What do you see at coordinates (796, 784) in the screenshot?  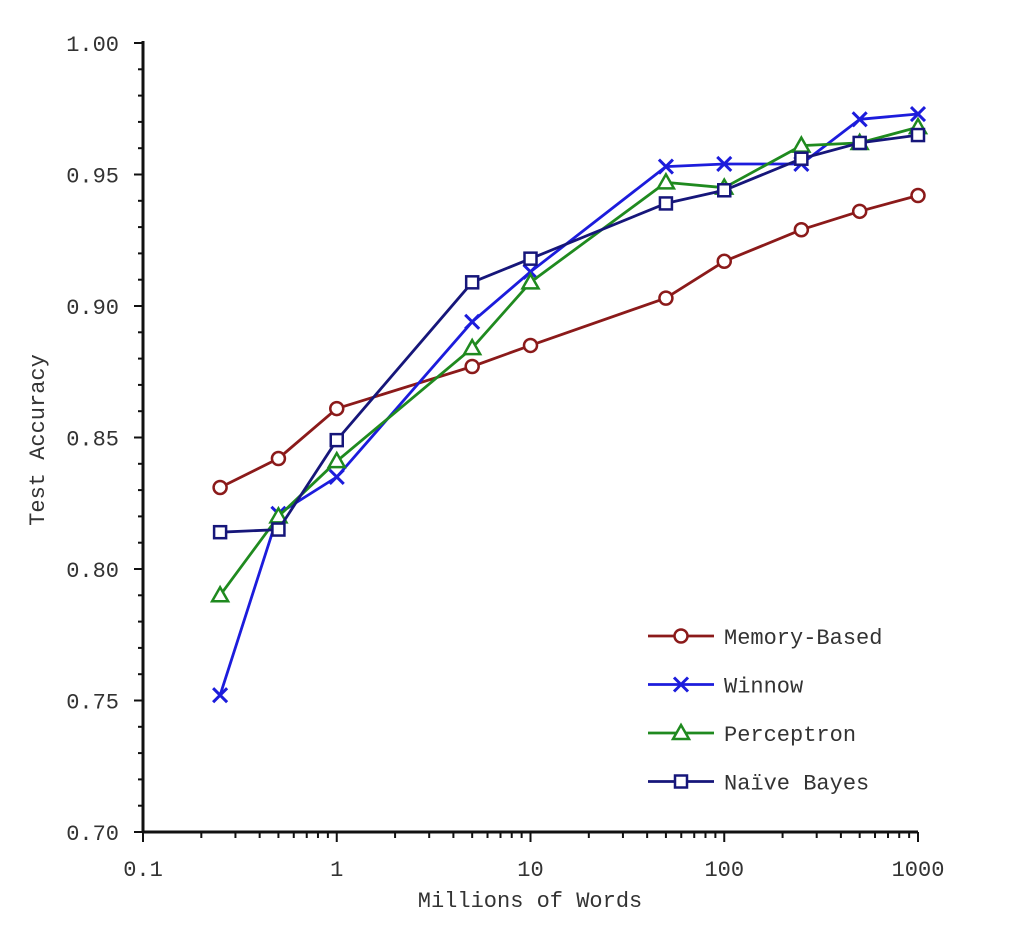 I see `legend-label: Naïve Bayes` at bounding box center [796, 784].